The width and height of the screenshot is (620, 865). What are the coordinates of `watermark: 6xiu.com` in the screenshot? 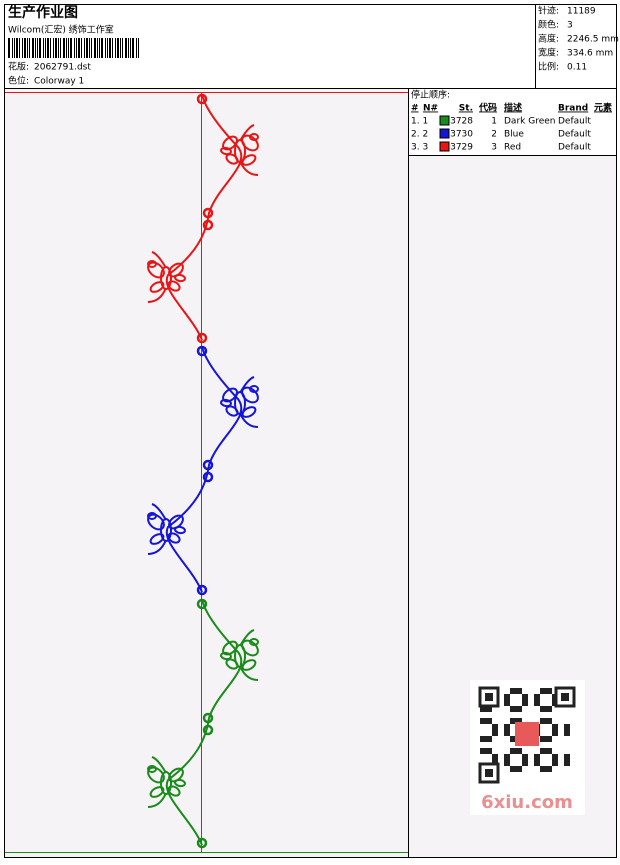 It's located at (527, 802).